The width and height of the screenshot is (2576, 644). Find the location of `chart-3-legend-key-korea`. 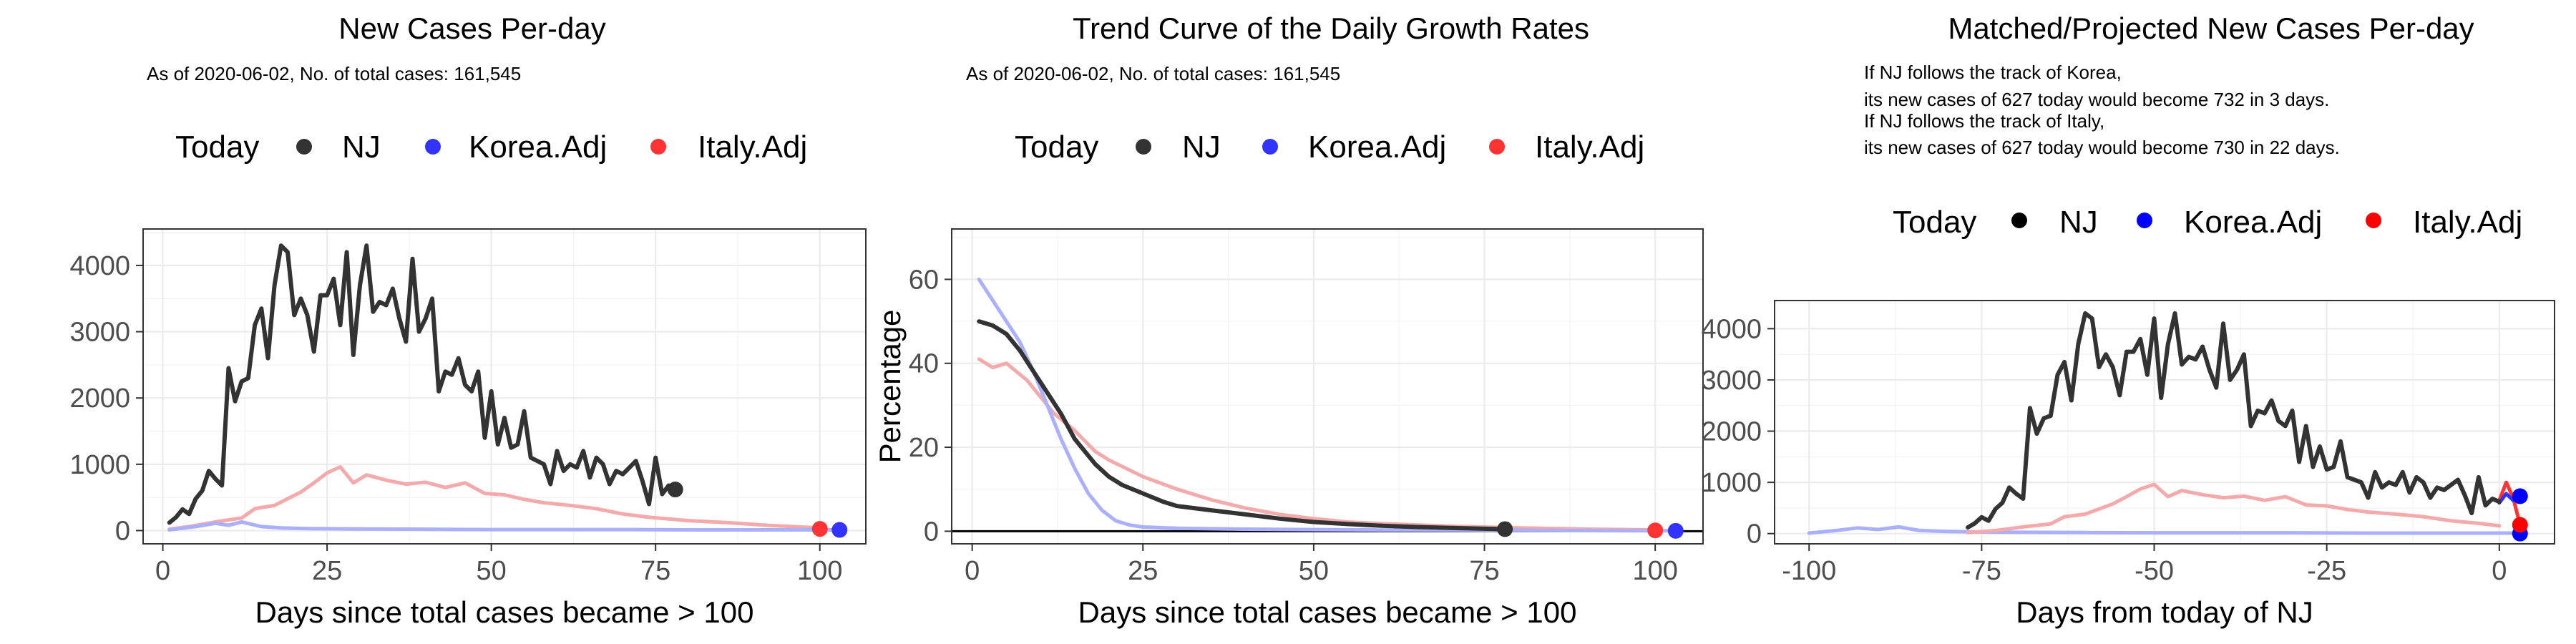

chart-3-legend-key-korea is located at coordinates (2144, 220).